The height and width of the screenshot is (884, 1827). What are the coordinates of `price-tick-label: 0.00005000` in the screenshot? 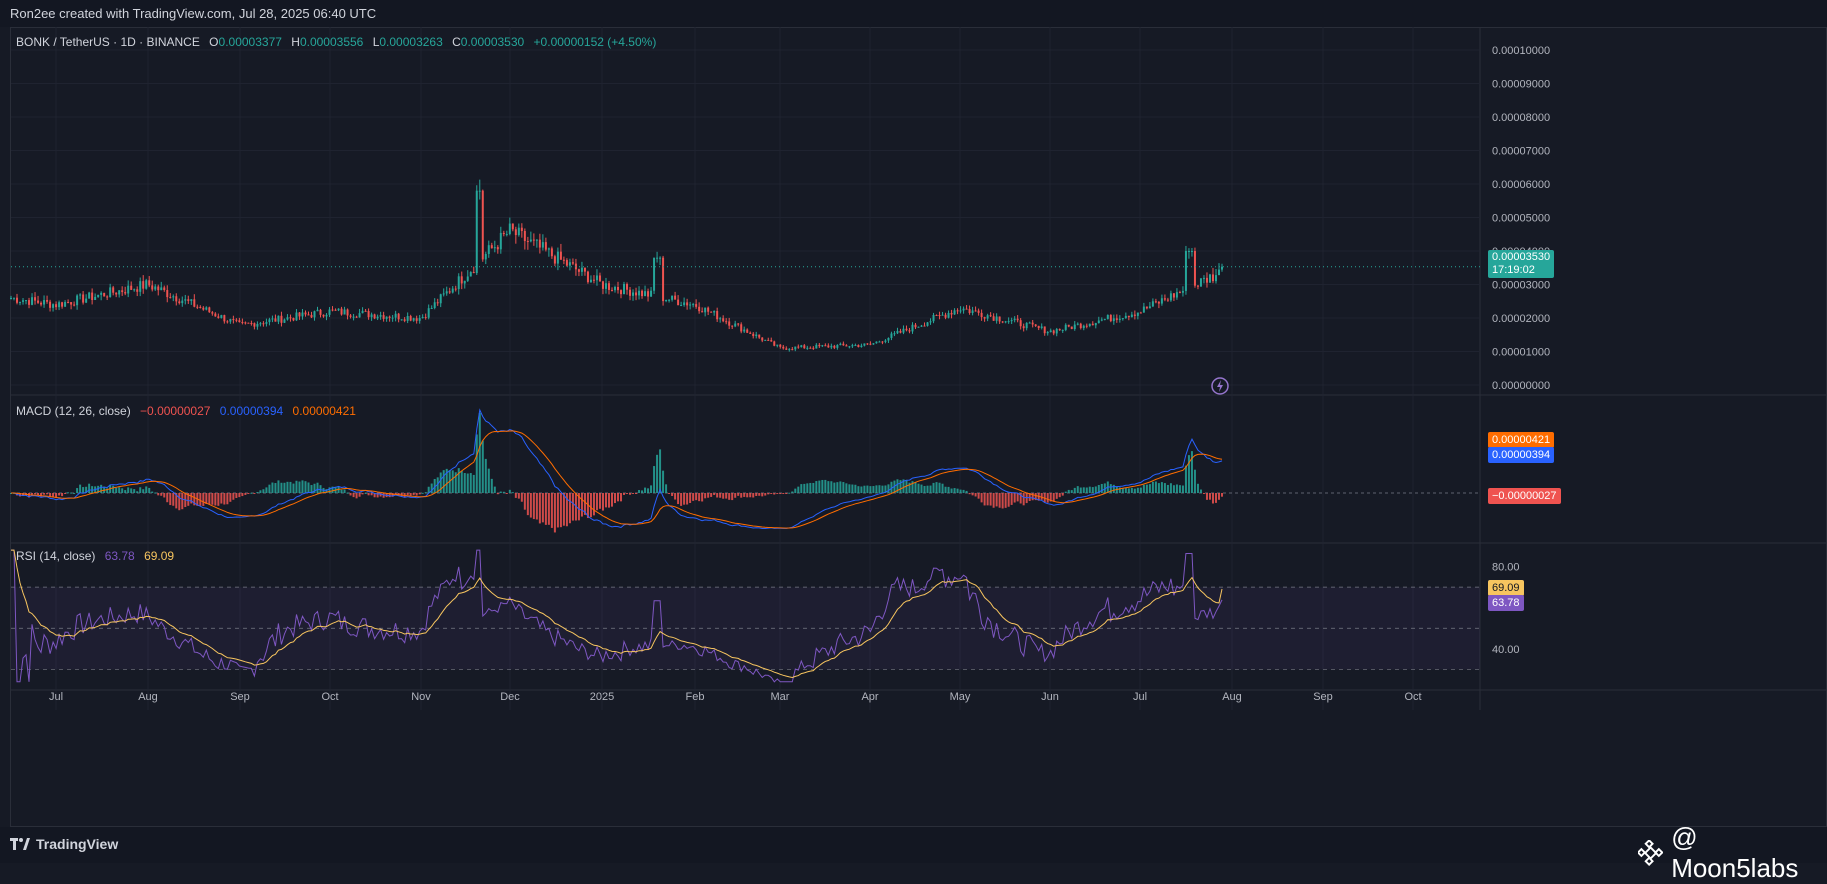 It's located at (1521, 219).